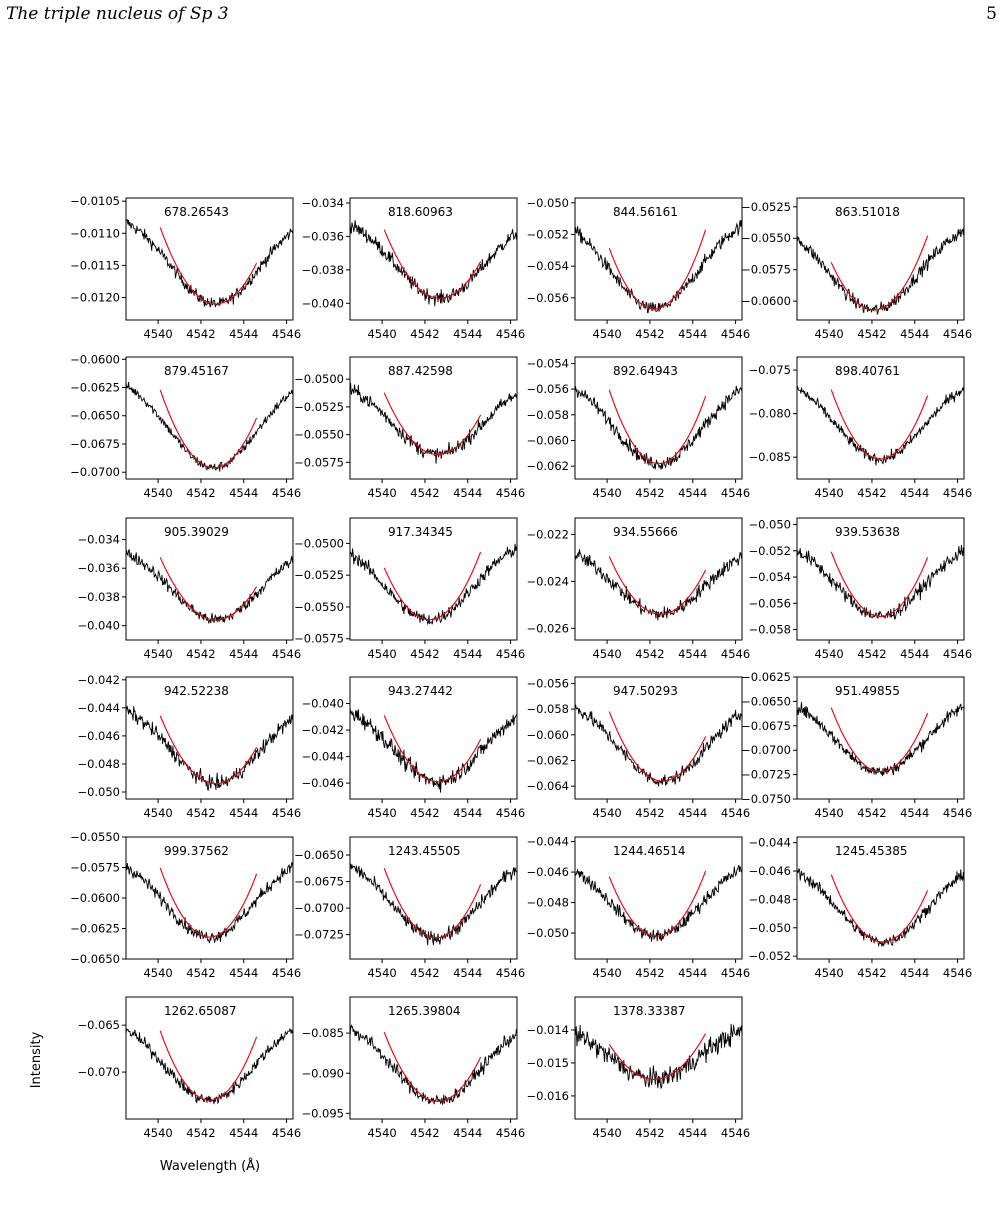 The height and width of the screenshot is (1230, 1005). I want to click on x-axis-label: Wavelength (Å), so click(210, 1166).